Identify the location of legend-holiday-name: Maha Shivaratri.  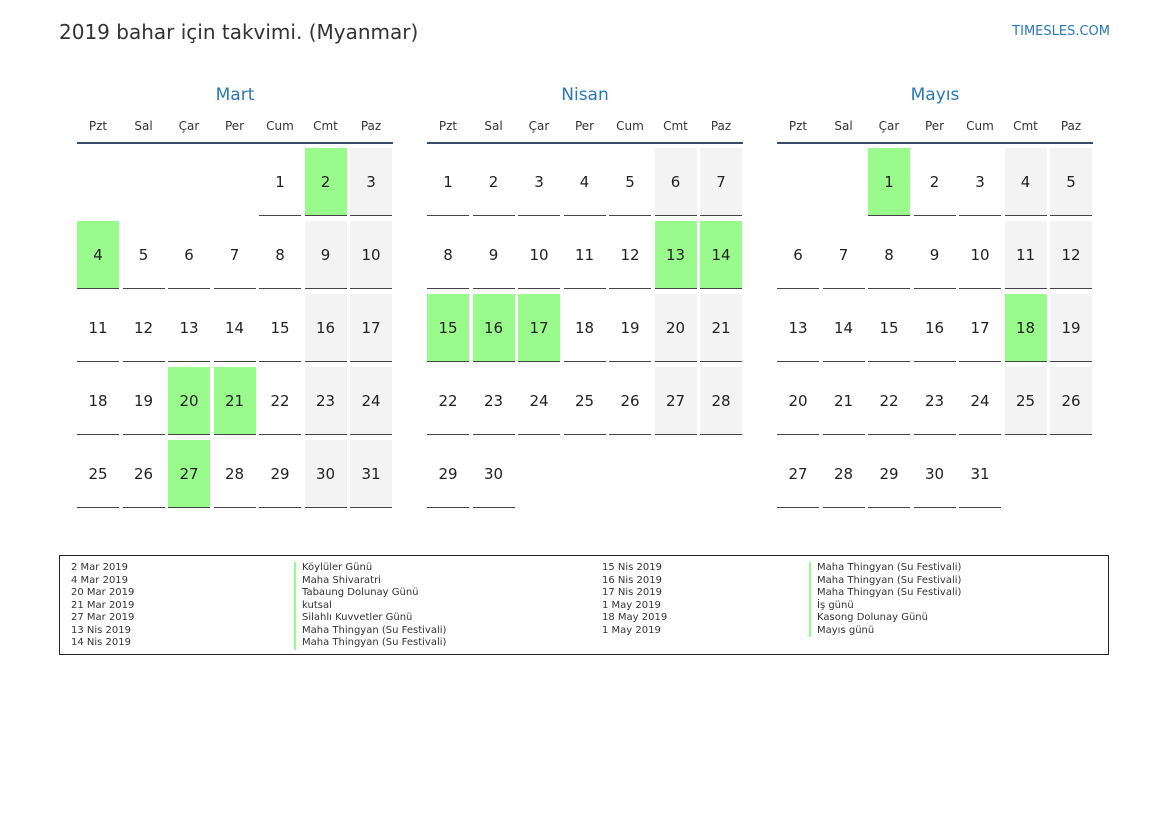
(370, 580).